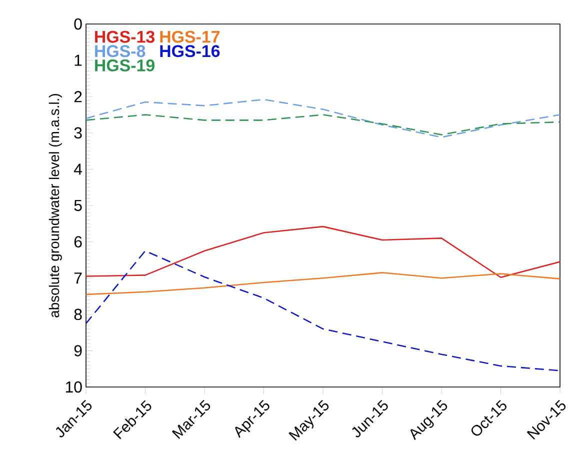 Image resolution: width=582 pixels, height=474 pixels. I want to click on y-tick-label: 3, so click(78, 133).